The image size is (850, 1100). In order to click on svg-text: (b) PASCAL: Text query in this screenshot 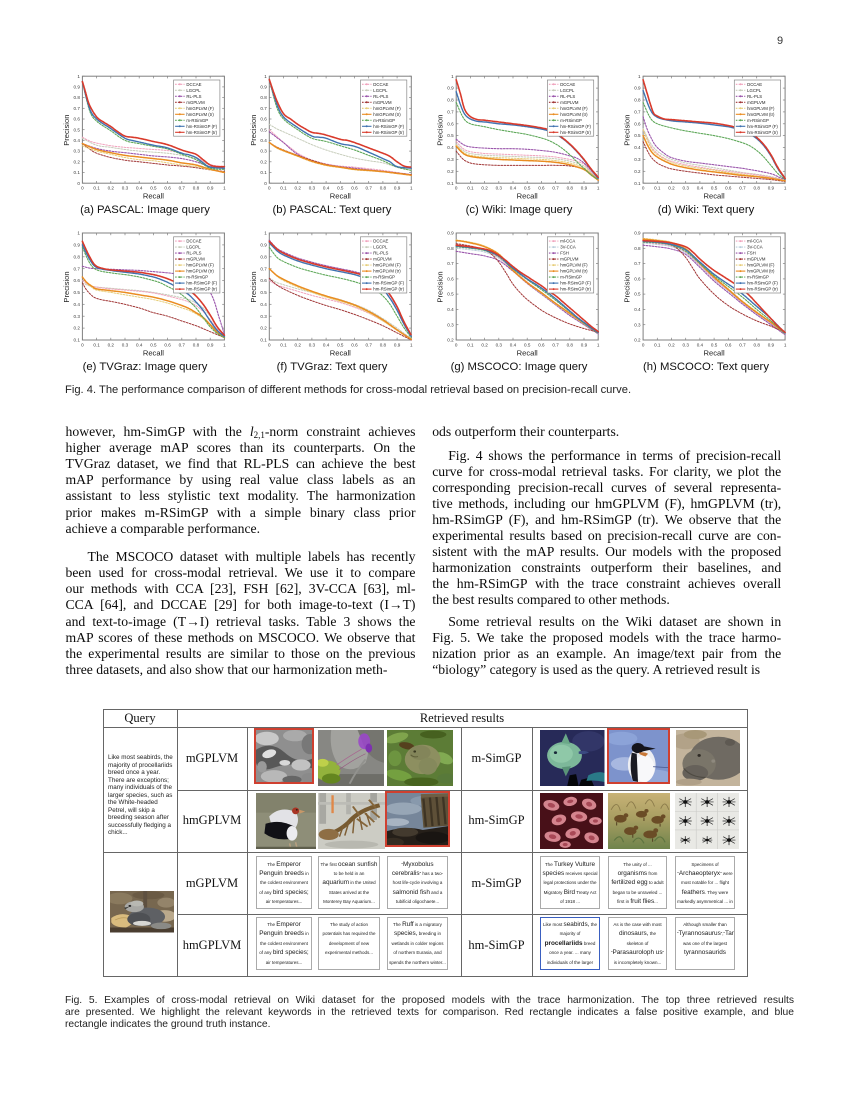, I will do `click(332, 210)`.